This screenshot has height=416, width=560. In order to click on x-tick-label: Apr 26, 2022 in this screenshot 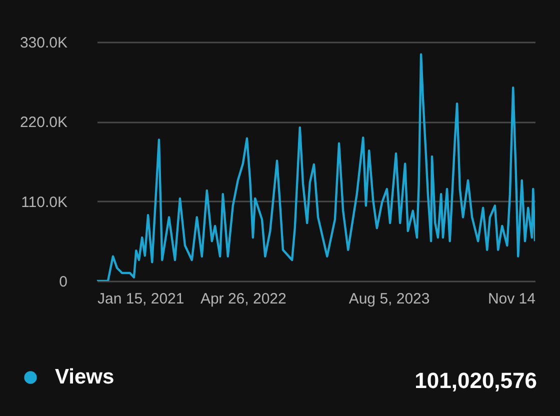, I will do `click(243, 299)`.